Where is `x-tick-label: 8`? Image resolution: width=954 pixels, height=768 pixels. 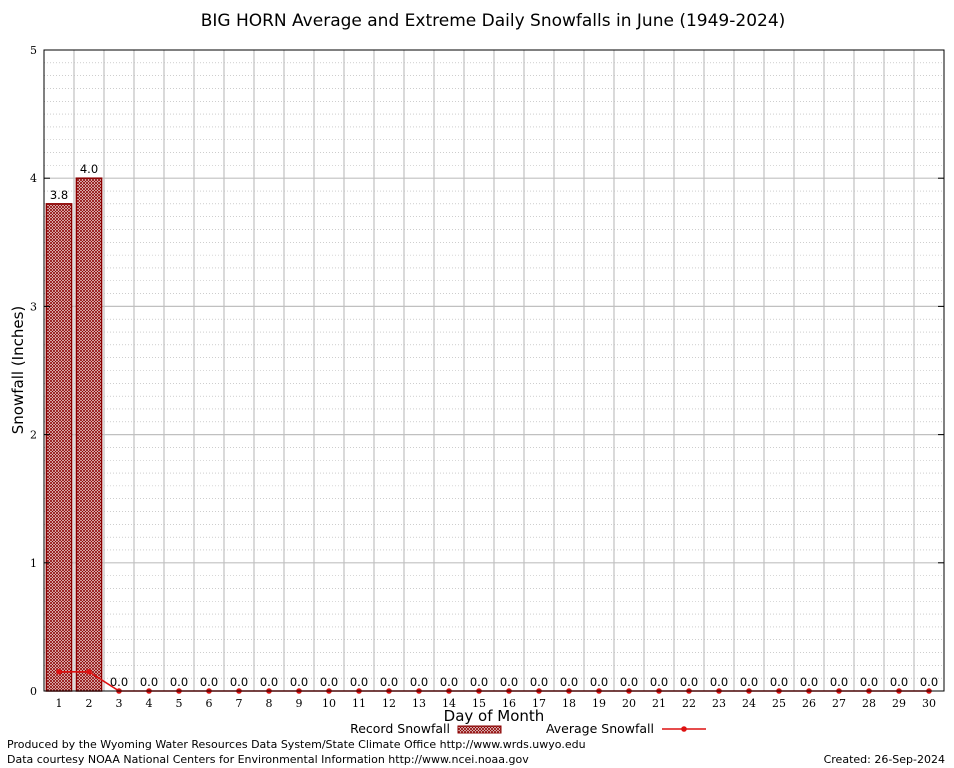 x-tick-label: 8 is located at coordinates (269, 703).